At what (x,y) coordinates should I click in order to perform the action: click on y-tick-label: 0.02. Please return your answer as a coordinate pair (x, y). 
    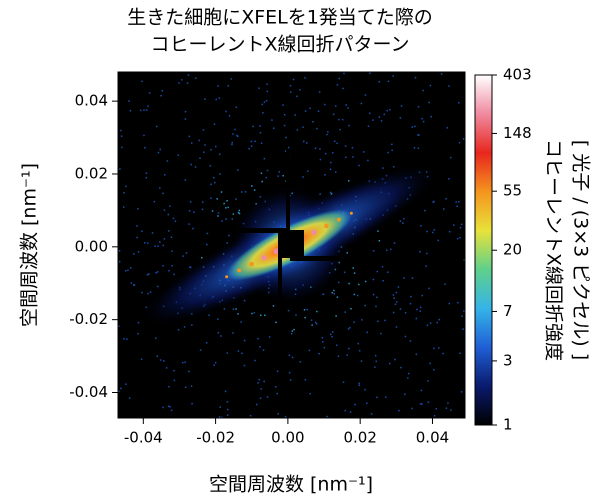
    Looking at the image, I should click on (91, 173).